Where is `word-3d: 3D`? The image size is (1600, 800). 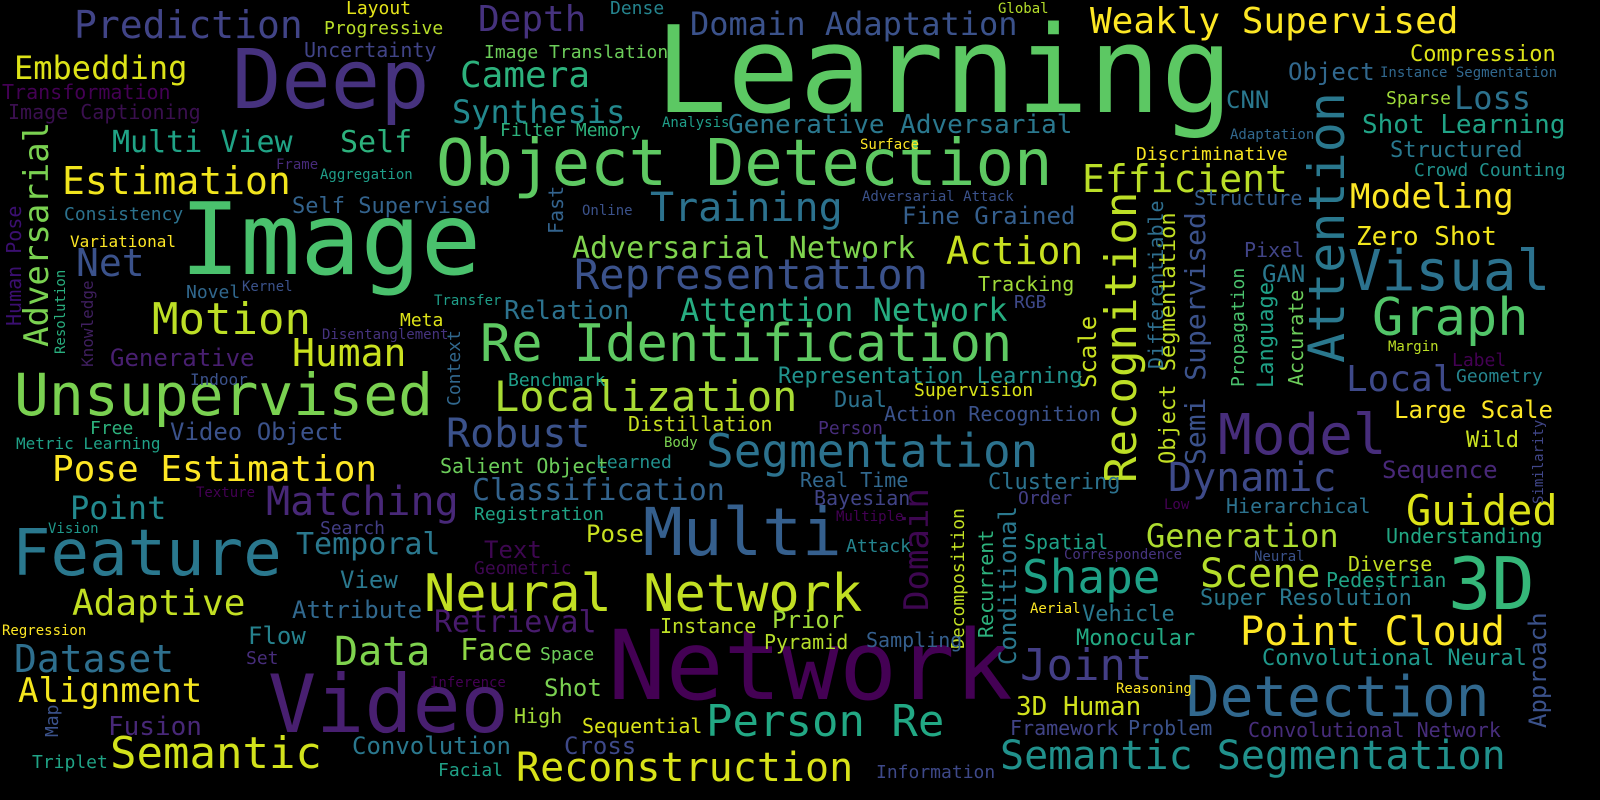
word-3d: 3D is located at coordinates (1491, 584).